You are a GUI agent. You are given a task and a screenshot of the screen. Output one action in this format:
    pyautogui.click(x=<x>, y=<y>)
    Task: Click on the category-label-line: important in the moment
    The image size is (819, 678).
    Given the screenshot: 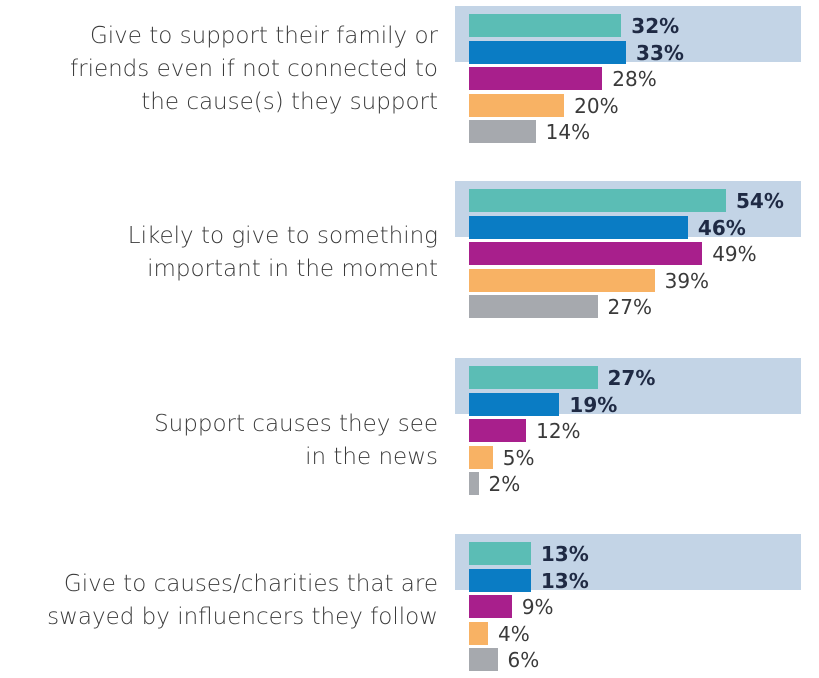 What is the action you would take?
    pyautogui.click(x=292, y=269)
    